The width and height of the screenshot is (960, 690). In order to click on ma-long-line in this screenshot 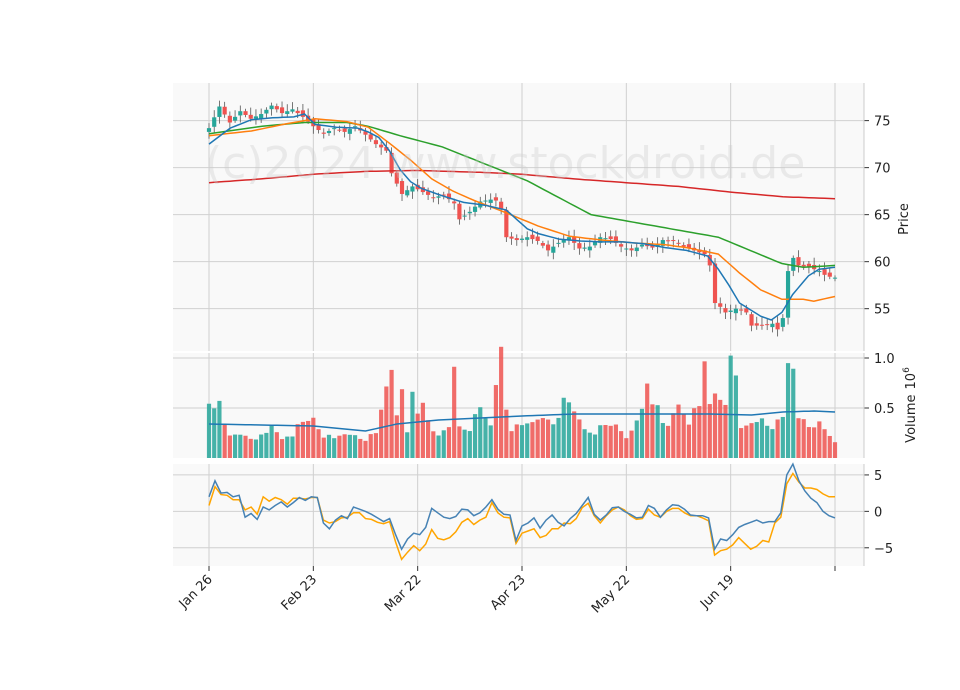, I will do `click(522, 184)`.